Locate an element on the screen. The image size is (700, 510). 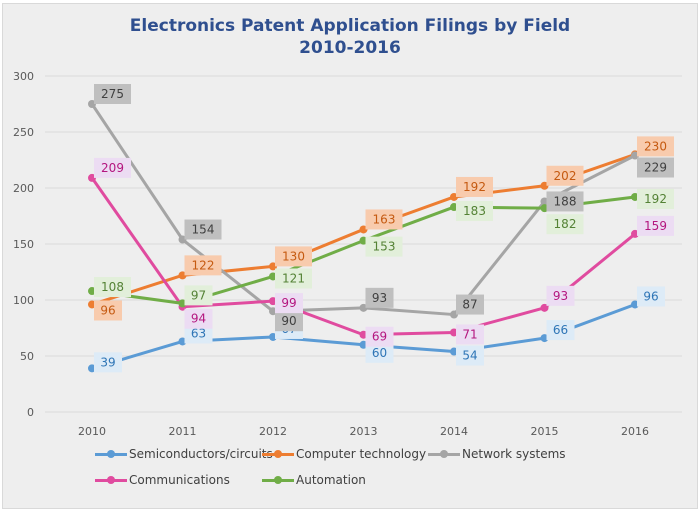
data-label-network-systems: 275 is located at coordinates (112, 94).